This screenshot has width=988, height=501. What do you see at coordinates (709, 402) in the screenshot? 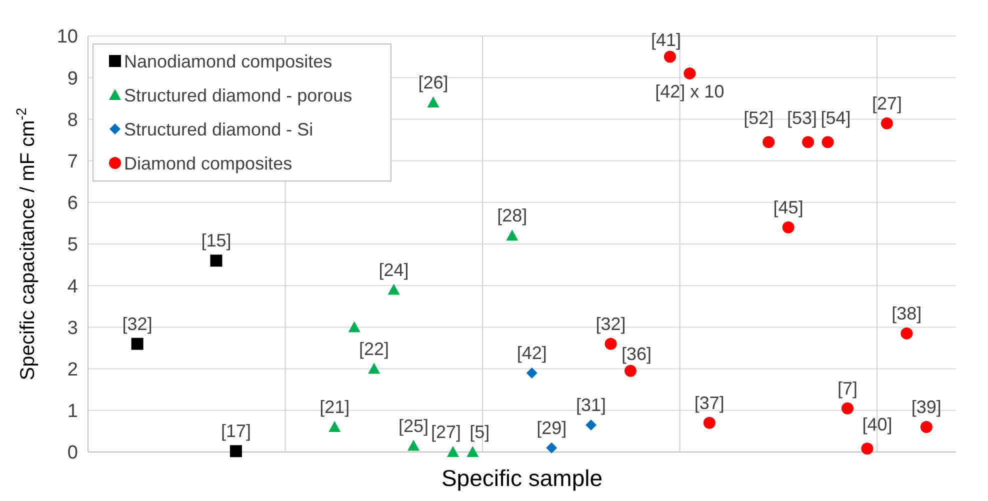
I see `annotation: [37]` at bounding box center [709, 402].